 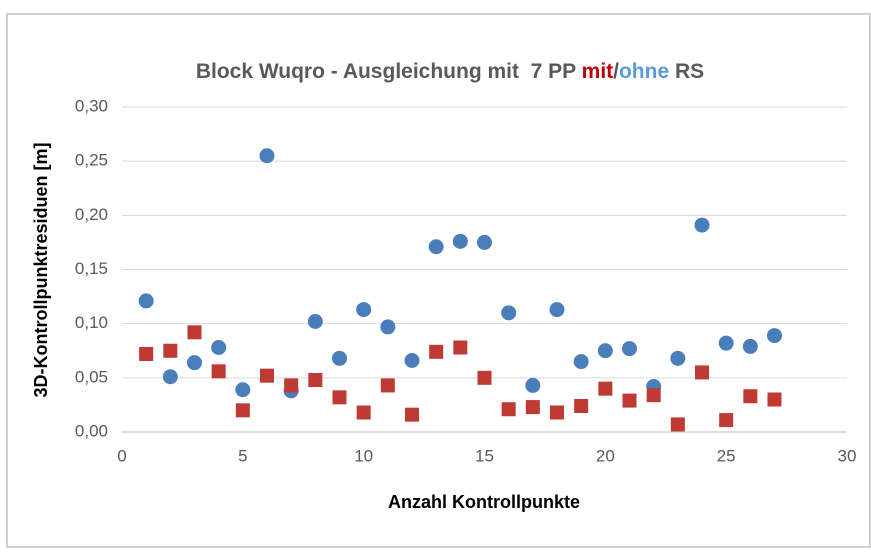 What do you see at coordinates (605, 455) in the screenshot?
I see `x-tick-label: 20` at bounding box center [605, 455].